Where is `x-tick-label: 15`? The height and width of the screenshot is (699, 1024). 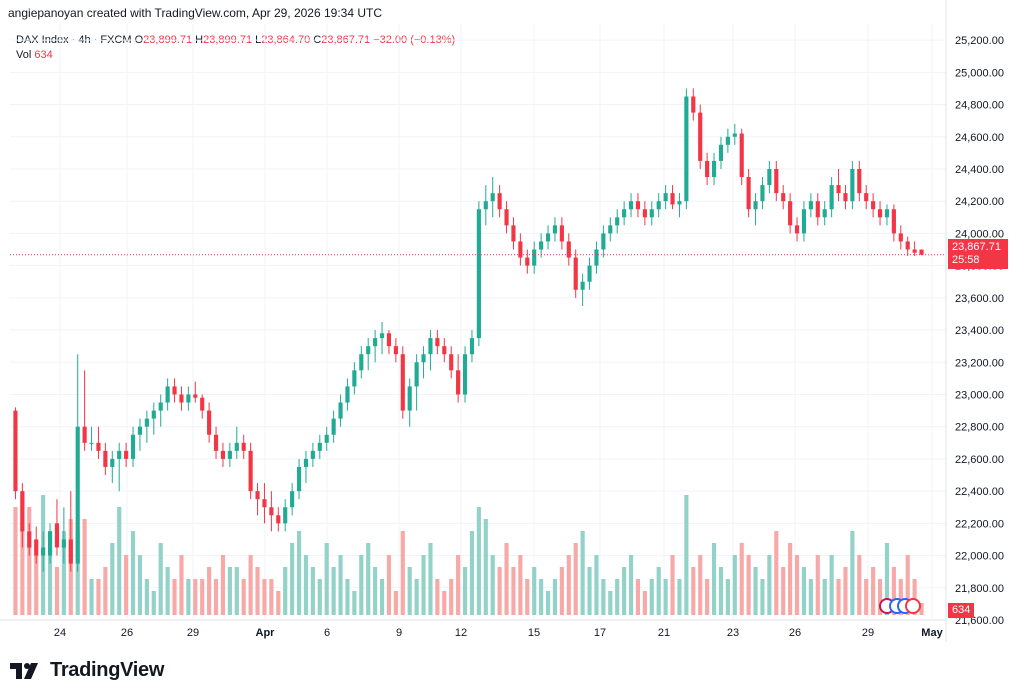
x-tick-label: 15 is located at coordinates (534, 633).